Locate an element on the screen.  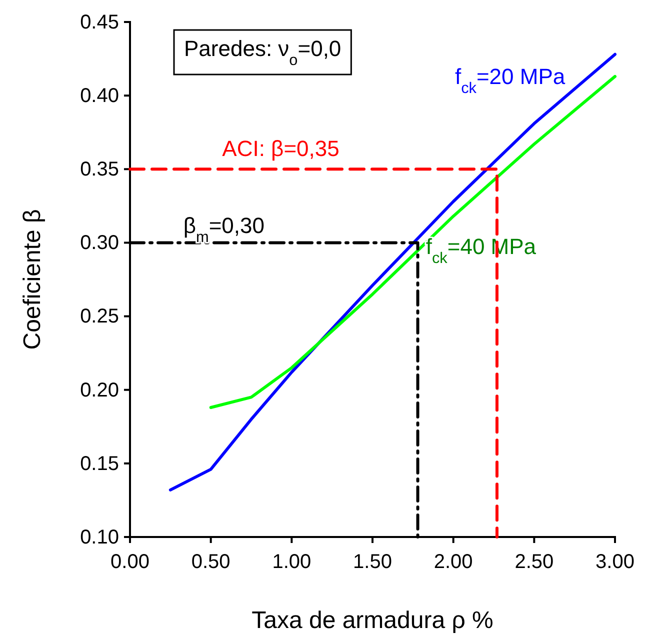
x-axis-title: Taxa de armadura ρ % is located at coordinates (373, 620).